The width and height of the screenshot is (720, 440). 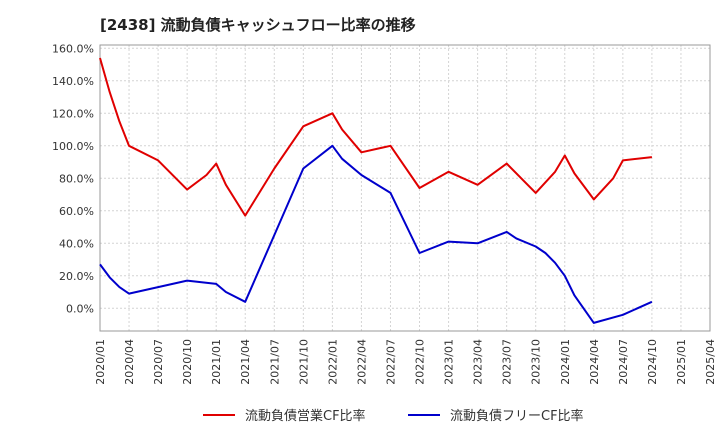 I want to click on x-tick-label: 2024/07, so click(x=623, y=362).